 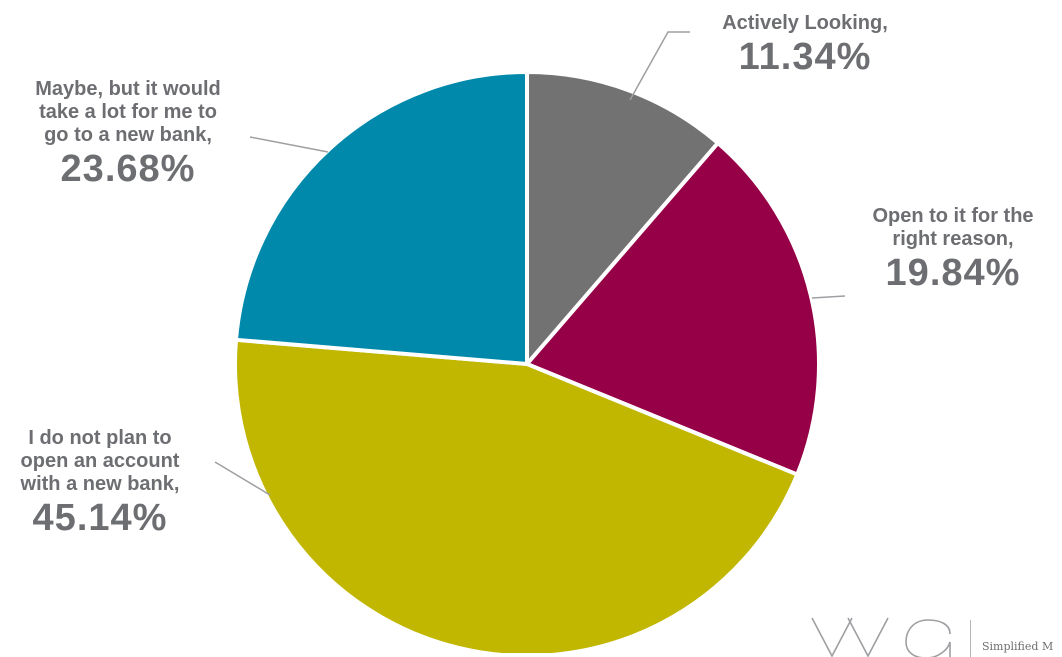 What do you see at coordinates (953, 273) in the screenshot?
I see `slice-value-open-to-it: 19.84%` at bounding box center [953, 273].